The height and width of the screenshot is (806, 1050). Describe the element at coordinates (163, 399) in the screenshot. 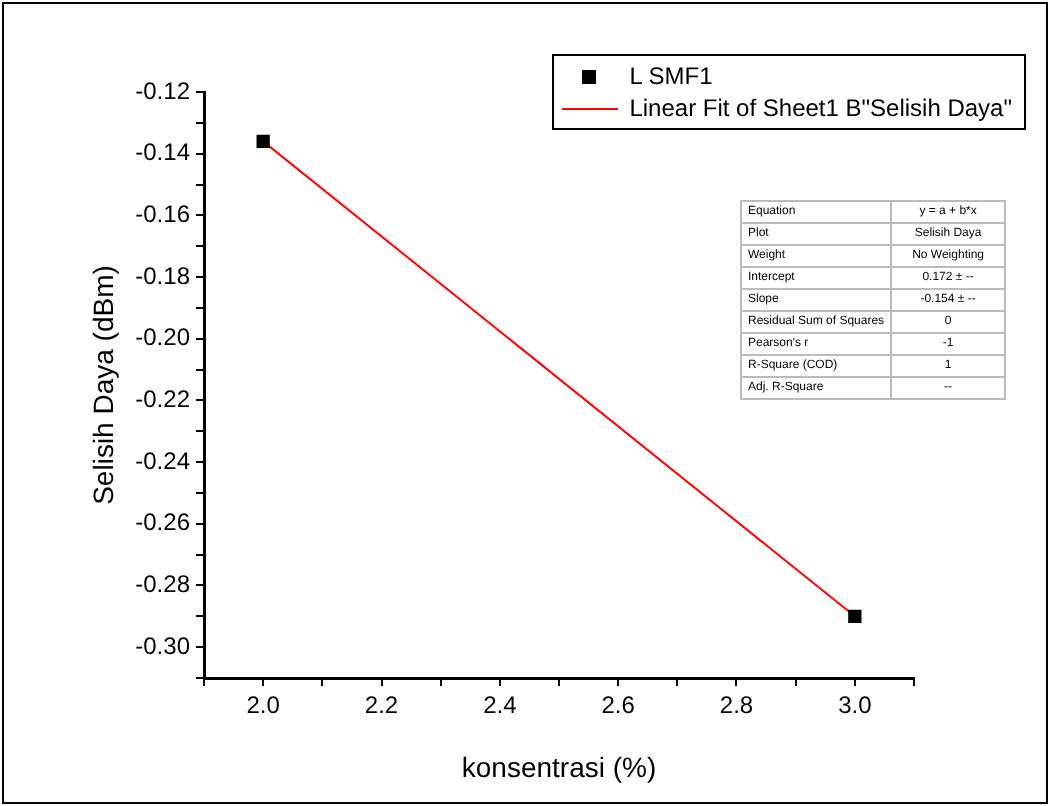

I see `y-tick-label: -0.22` at that location.